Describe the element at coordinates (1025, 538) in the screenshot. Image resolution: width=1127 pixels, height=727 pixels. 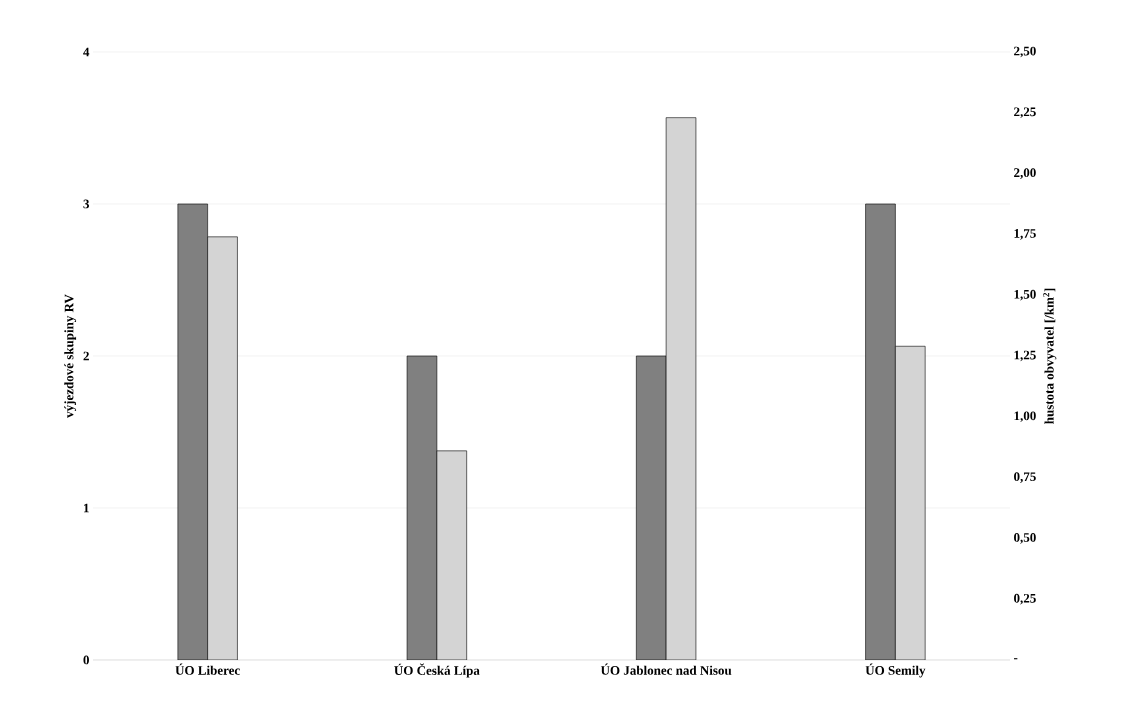
I see `y2-tick-label: 0,50` at that location.